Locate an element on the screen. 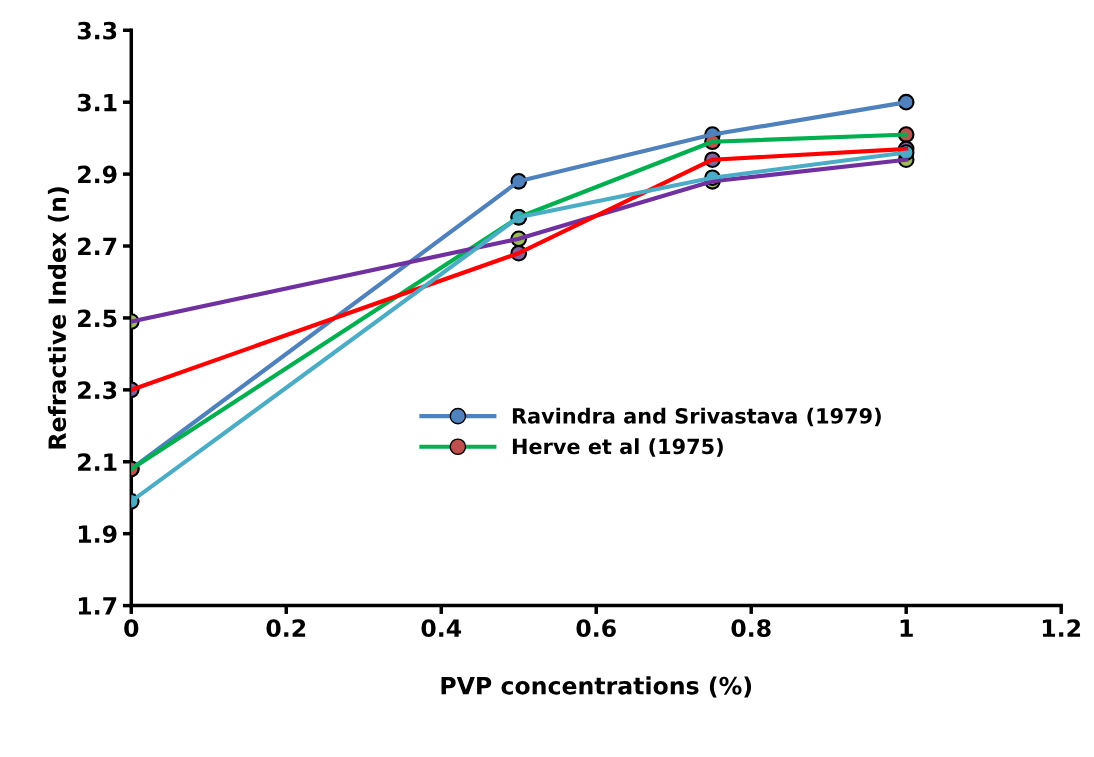 The width and height of the screenshot is (1094, 757). x-tick-label: 0.2 is located at coordinates (286, 628).